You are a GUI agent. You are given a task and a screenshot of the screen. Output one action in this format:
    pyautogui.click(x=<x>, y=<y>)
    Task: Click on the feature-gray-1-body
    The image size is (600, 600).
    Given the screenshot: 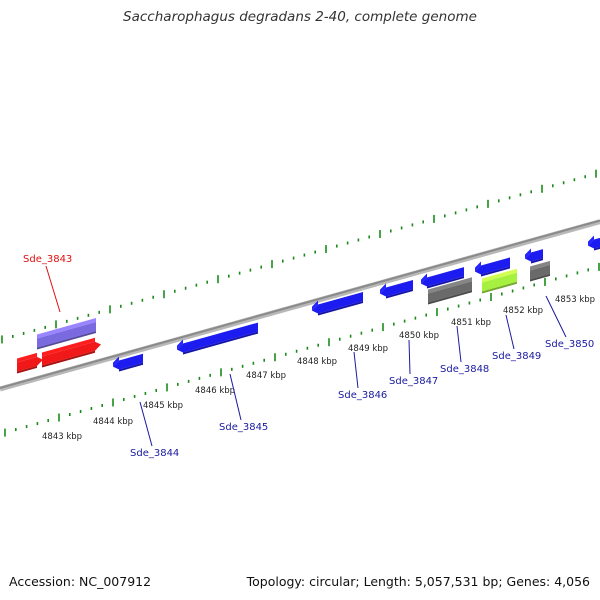 What is the action you would take?
    pyautogui.click(x=450, y=292)
    